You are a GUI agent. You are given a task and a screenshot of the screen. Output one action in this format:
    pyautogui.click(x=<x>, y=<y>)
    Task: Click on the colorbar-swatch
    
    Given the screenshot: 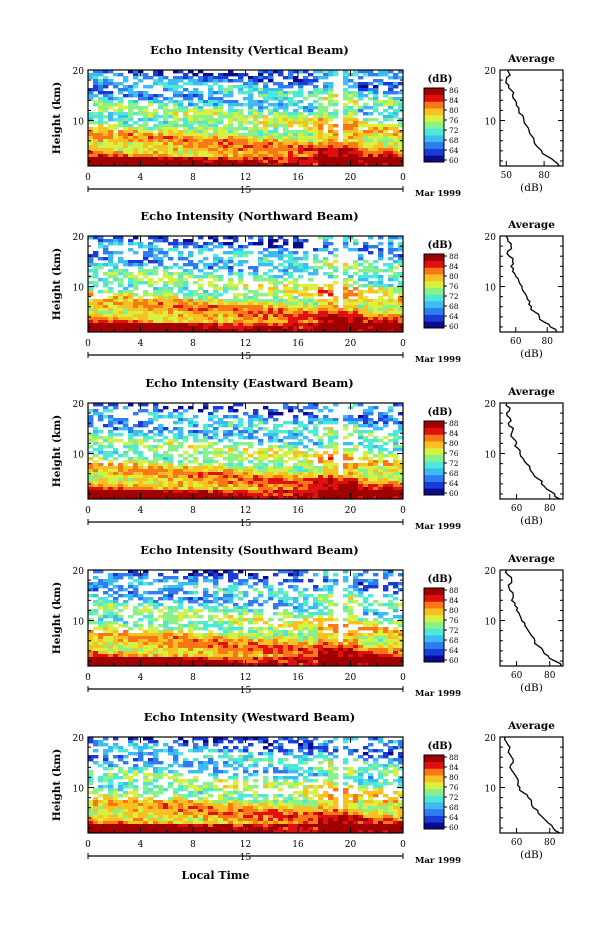 What is the action you would take?
    pyautogui.click(x=434, y=438)
    